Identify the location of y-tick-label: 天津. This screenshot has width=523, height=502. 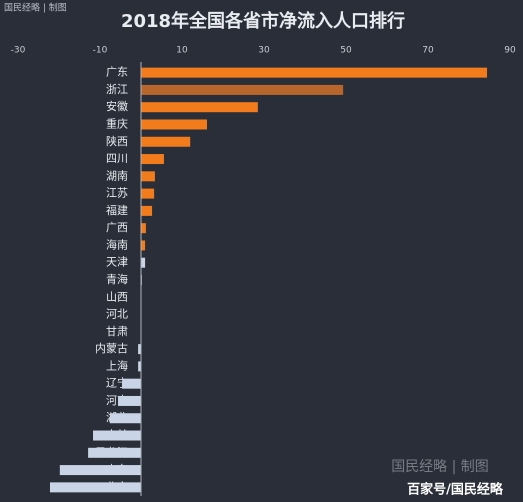
(117, 262).